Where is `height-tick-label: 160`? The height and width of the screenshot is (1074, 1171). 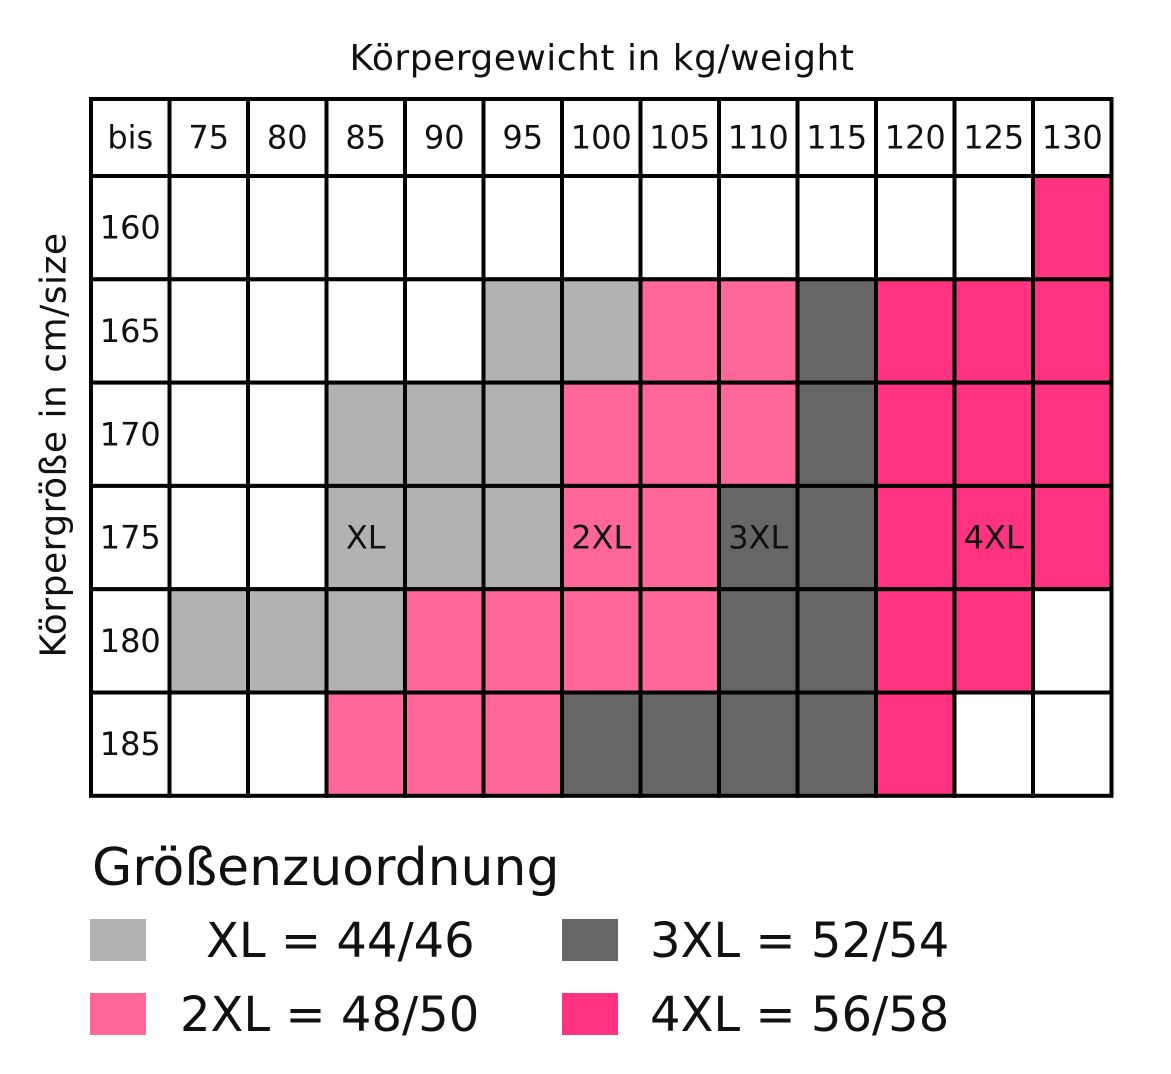 height-tick-label: 160 is located at coordinates (130, 228).